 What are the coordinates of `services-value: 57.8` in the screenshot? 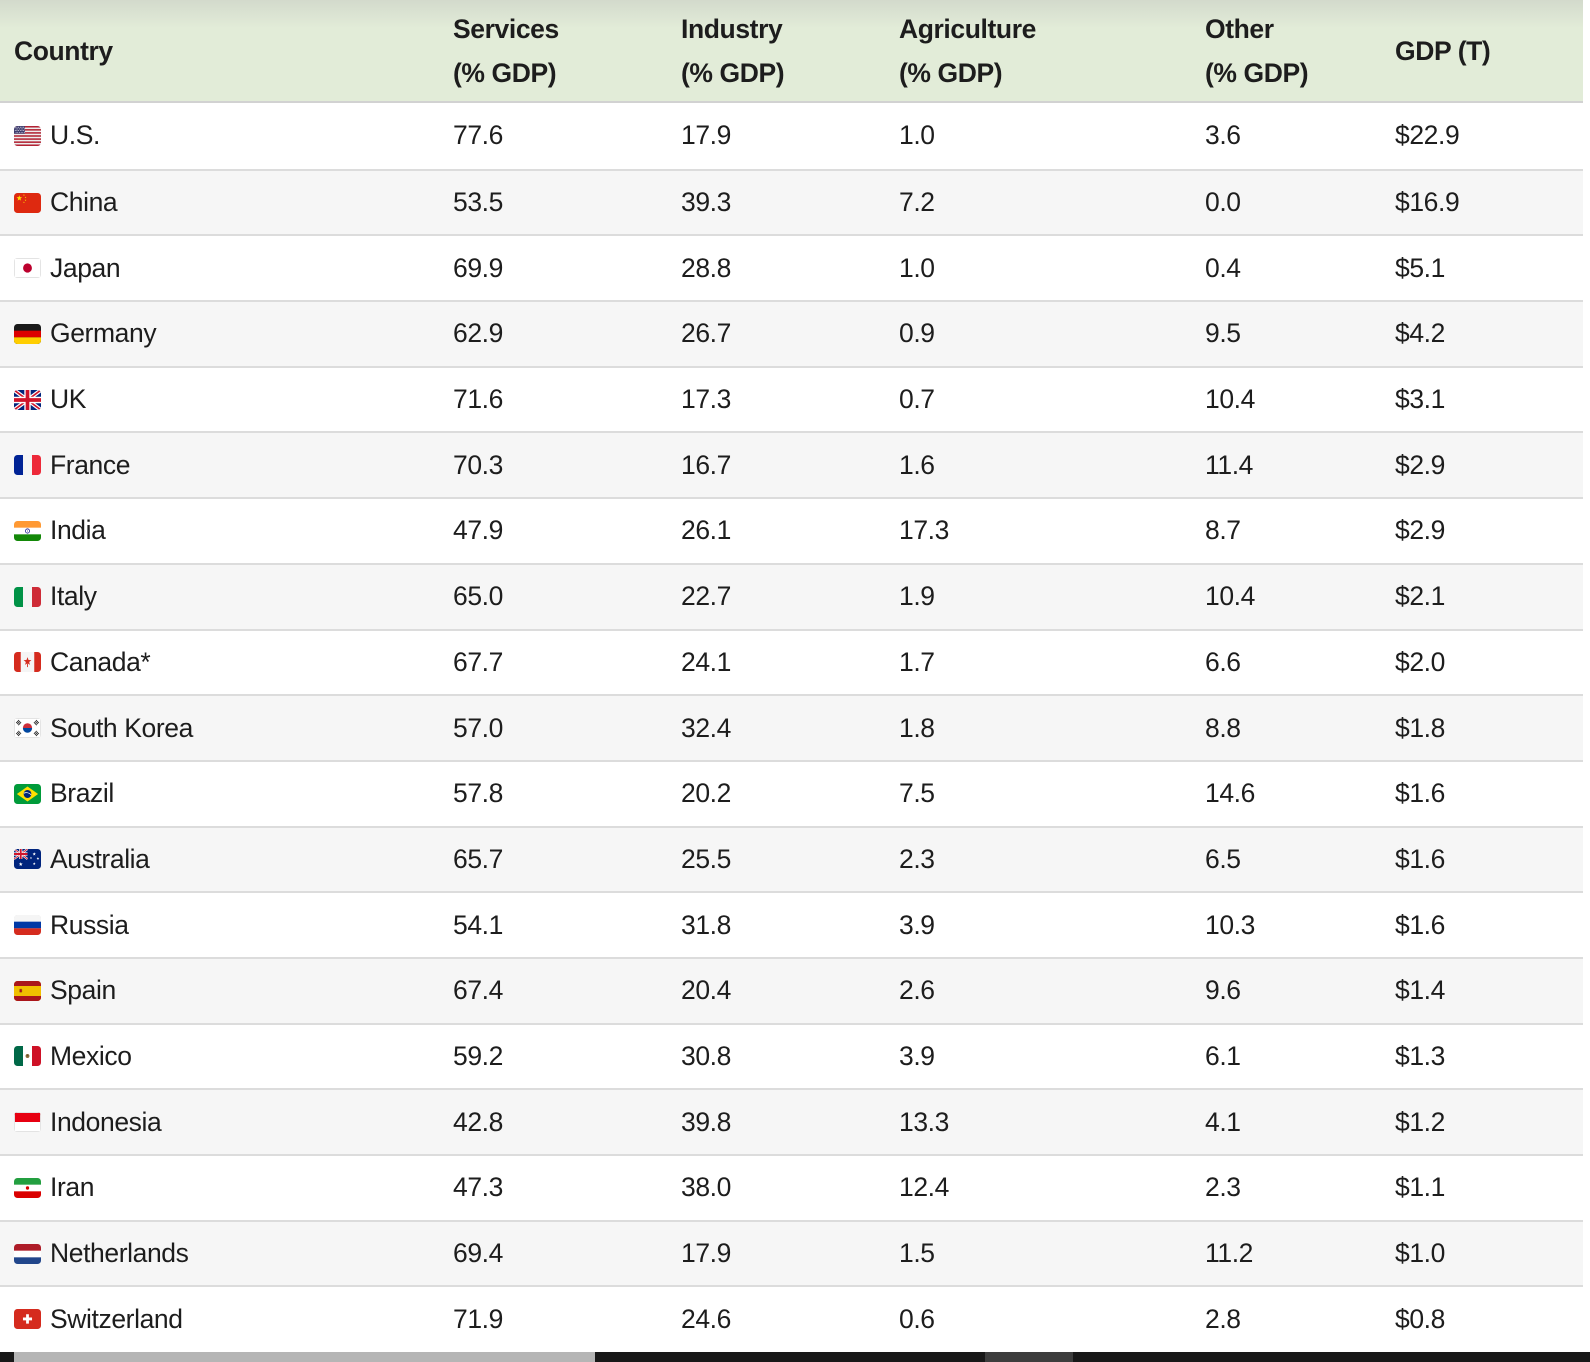 It's located at (478, 793).